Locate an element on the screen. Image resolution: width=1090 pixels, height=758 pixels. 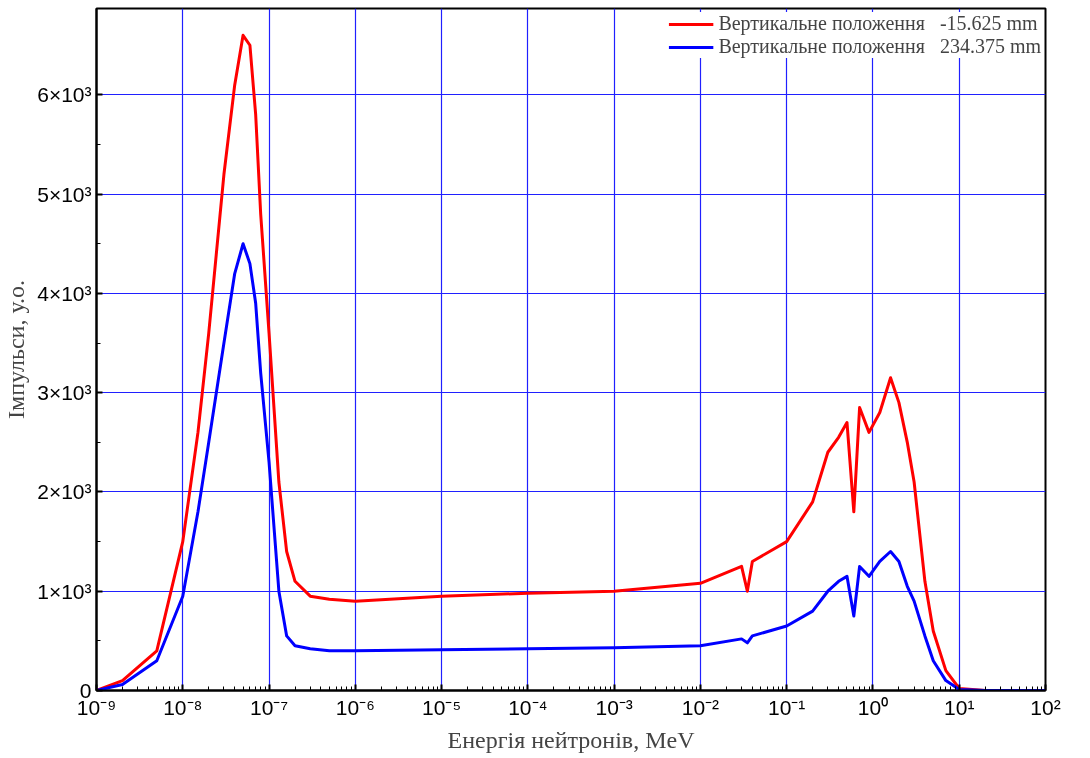
y-tick-label: 1×10³ is located at coordinates (64, 591).